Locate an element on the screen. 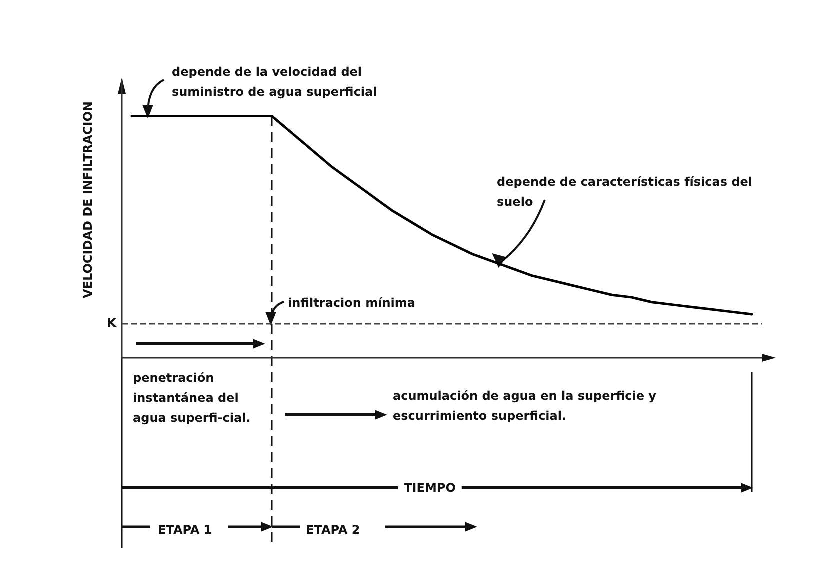 This screenshot has width=814, height=576. text: penetración instantánea del agua superfi-cial. is located at coordinates (192, 398).